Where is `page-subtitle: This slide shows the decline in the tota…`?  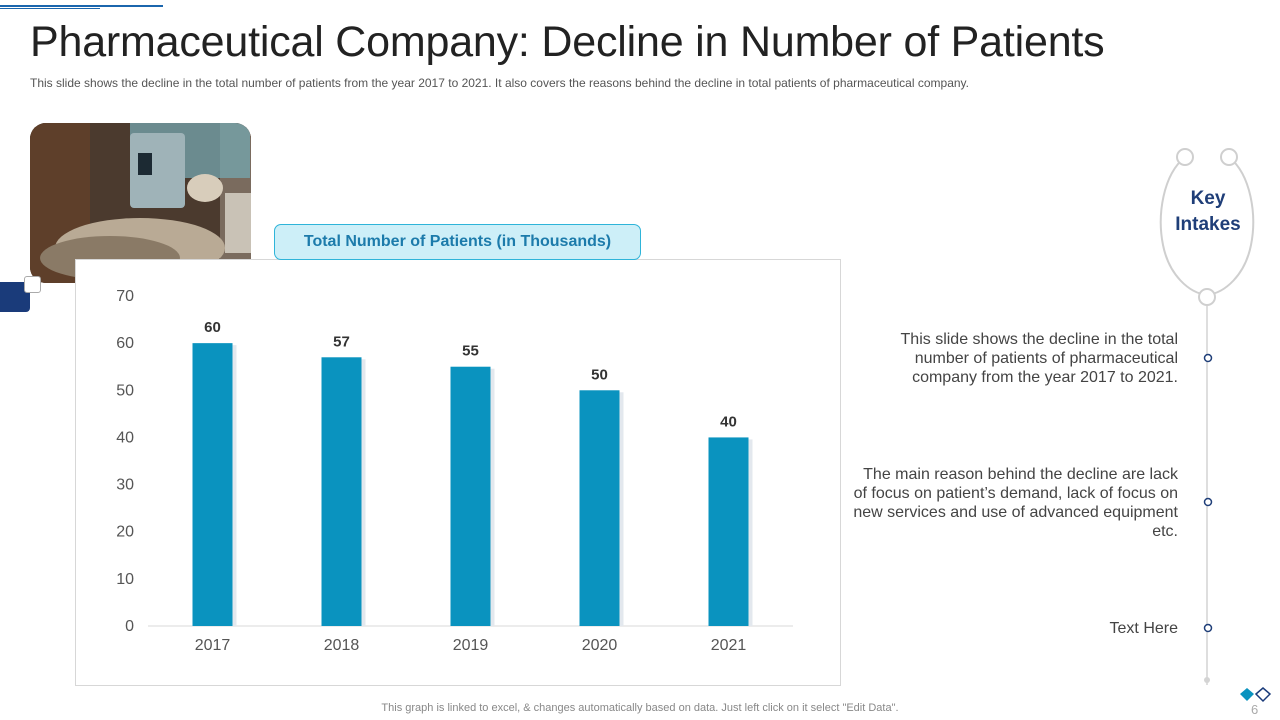 page-subtitle: This slide shows the decline in the tota… is located at coordinates (499, 83).